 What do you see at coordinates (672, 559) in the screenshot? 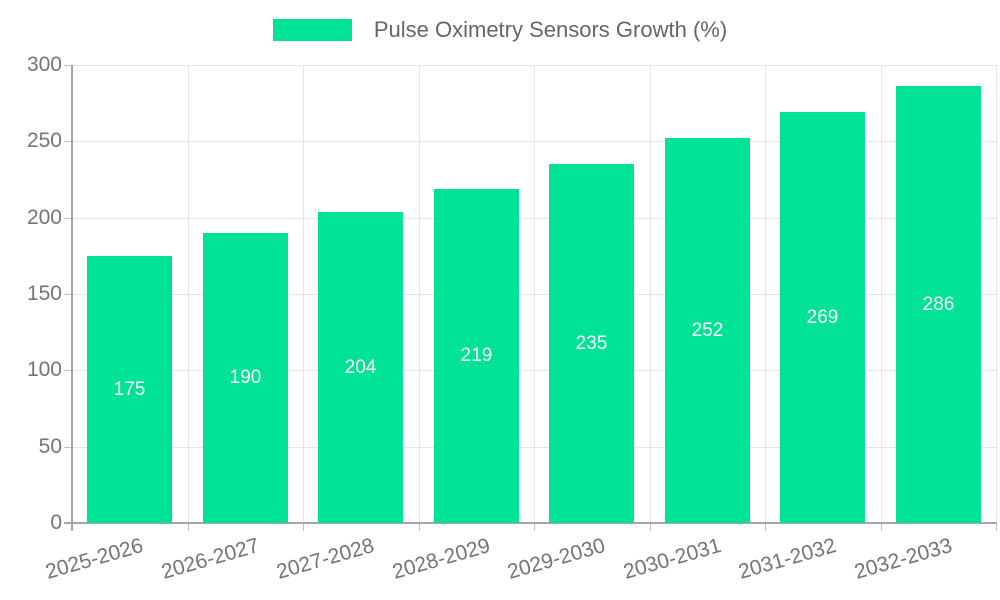
I see `x-axis-tick-label: 2030-2031` at bounding box center [672, 559].